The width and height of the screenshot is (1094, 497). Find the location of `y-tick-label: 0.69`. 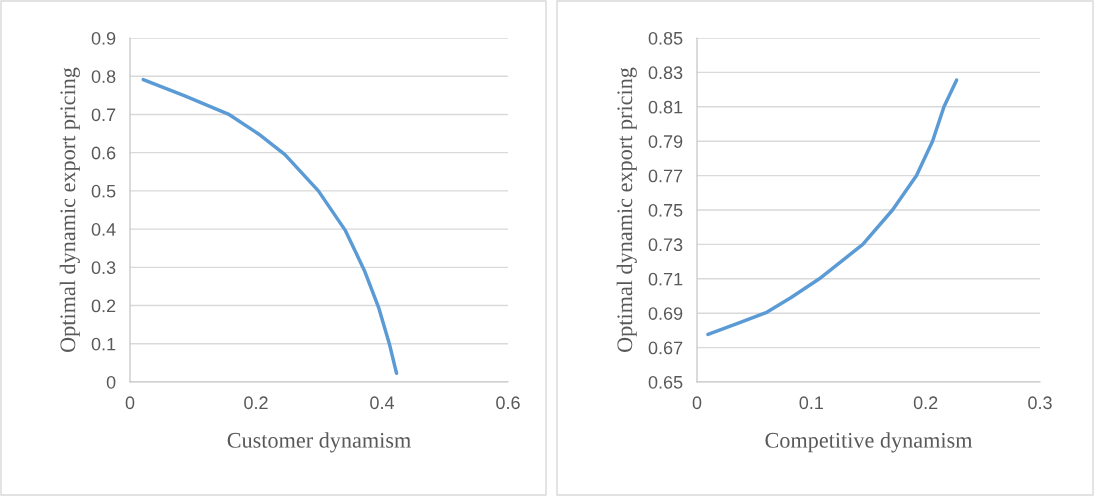

y-tick-label: 0.69 is located at coordinates (665, 313).